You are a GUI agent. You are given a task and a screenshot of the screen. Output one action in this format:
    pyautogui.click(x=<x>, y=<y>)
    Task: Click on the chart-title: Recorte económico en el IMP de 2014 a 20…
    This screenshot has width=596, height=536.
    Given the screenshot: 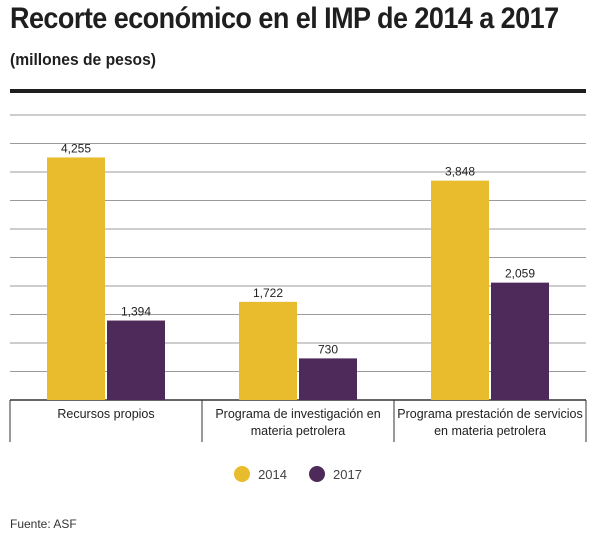 What is the action you would take?
    pyautogui.click(x=284, y=18)
    